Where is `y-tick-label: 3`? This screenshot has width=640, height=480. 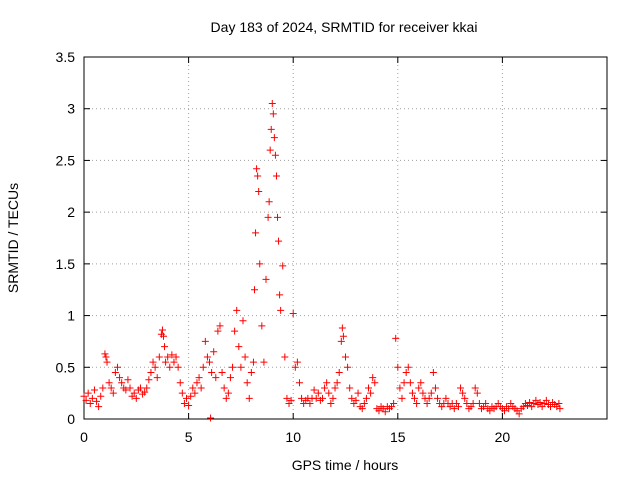 y-tick-label: 3 is located at coordinates (71, 109).